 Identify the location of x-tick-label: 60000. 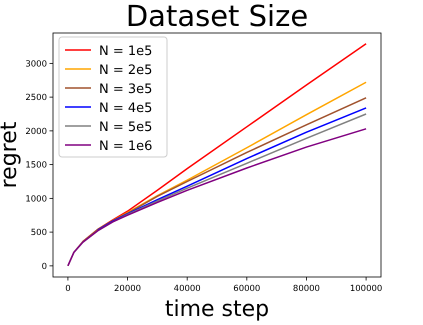
(246, 289).